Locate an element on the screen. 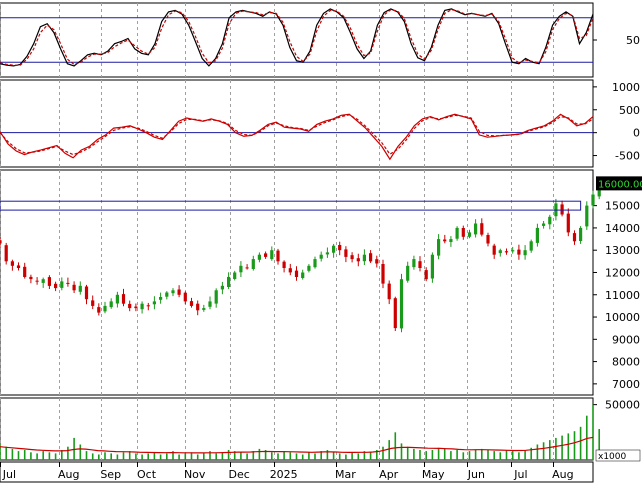 This screenshot has width=642, height=486. x-tick-label: Jun is located at coordinates (476, 474).